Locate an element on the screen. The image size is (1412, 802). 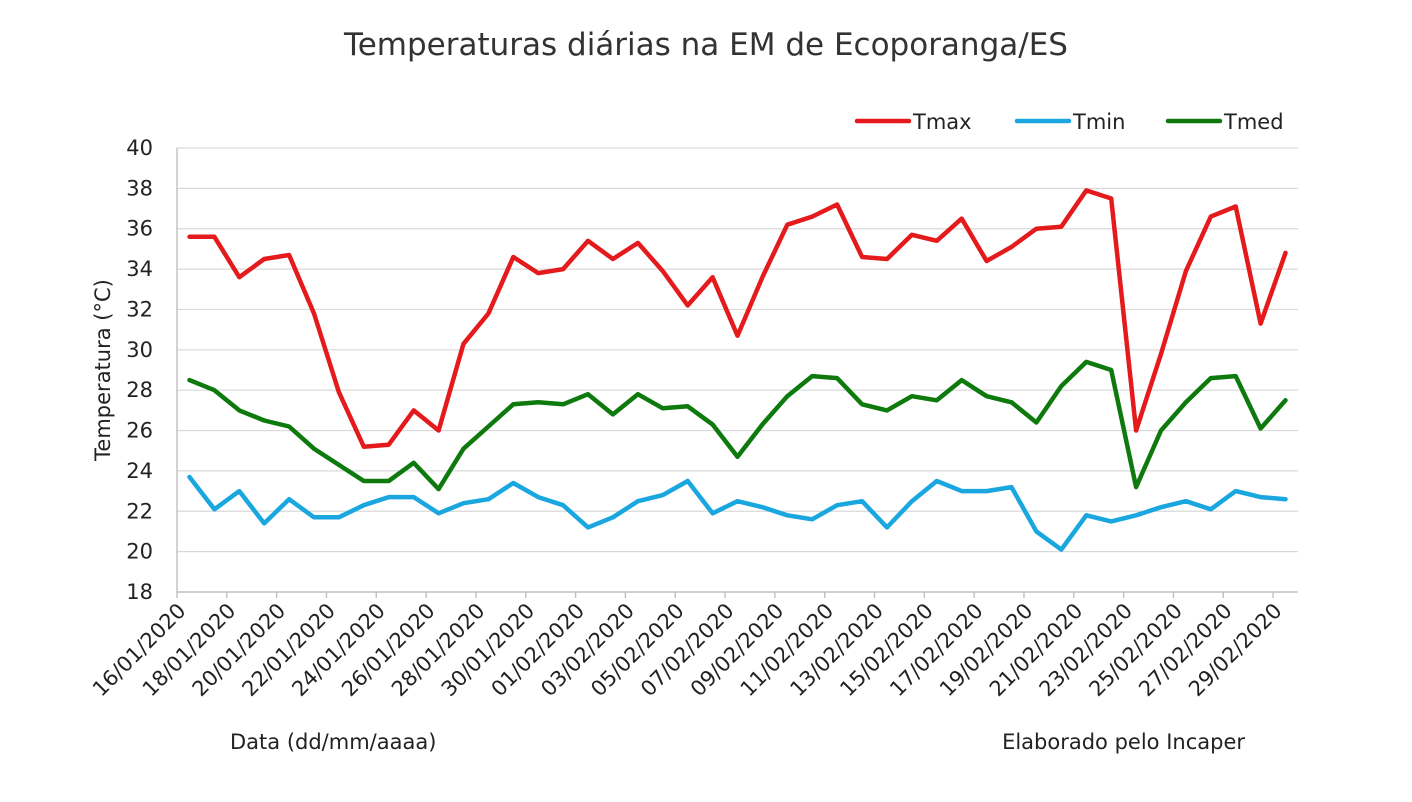
y-tick-label: 20 is located at coordinates (139, 552).